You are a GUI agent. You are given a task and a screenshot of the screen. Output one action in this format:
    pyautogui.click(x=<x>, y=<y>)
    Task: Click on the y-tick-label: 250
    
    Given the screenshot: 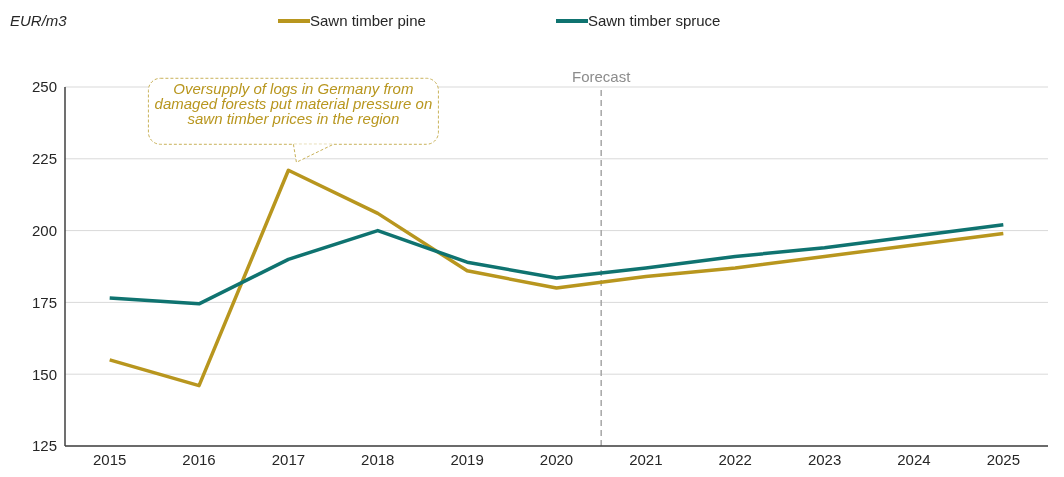 What is the action you would take?
    pyautogui.click(x=44, y=87)
    